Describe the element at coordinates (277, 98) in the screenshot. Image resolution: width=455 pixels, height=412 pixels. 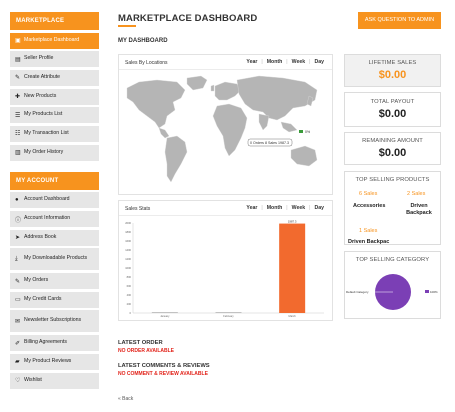
I see `map-asia` at that location.